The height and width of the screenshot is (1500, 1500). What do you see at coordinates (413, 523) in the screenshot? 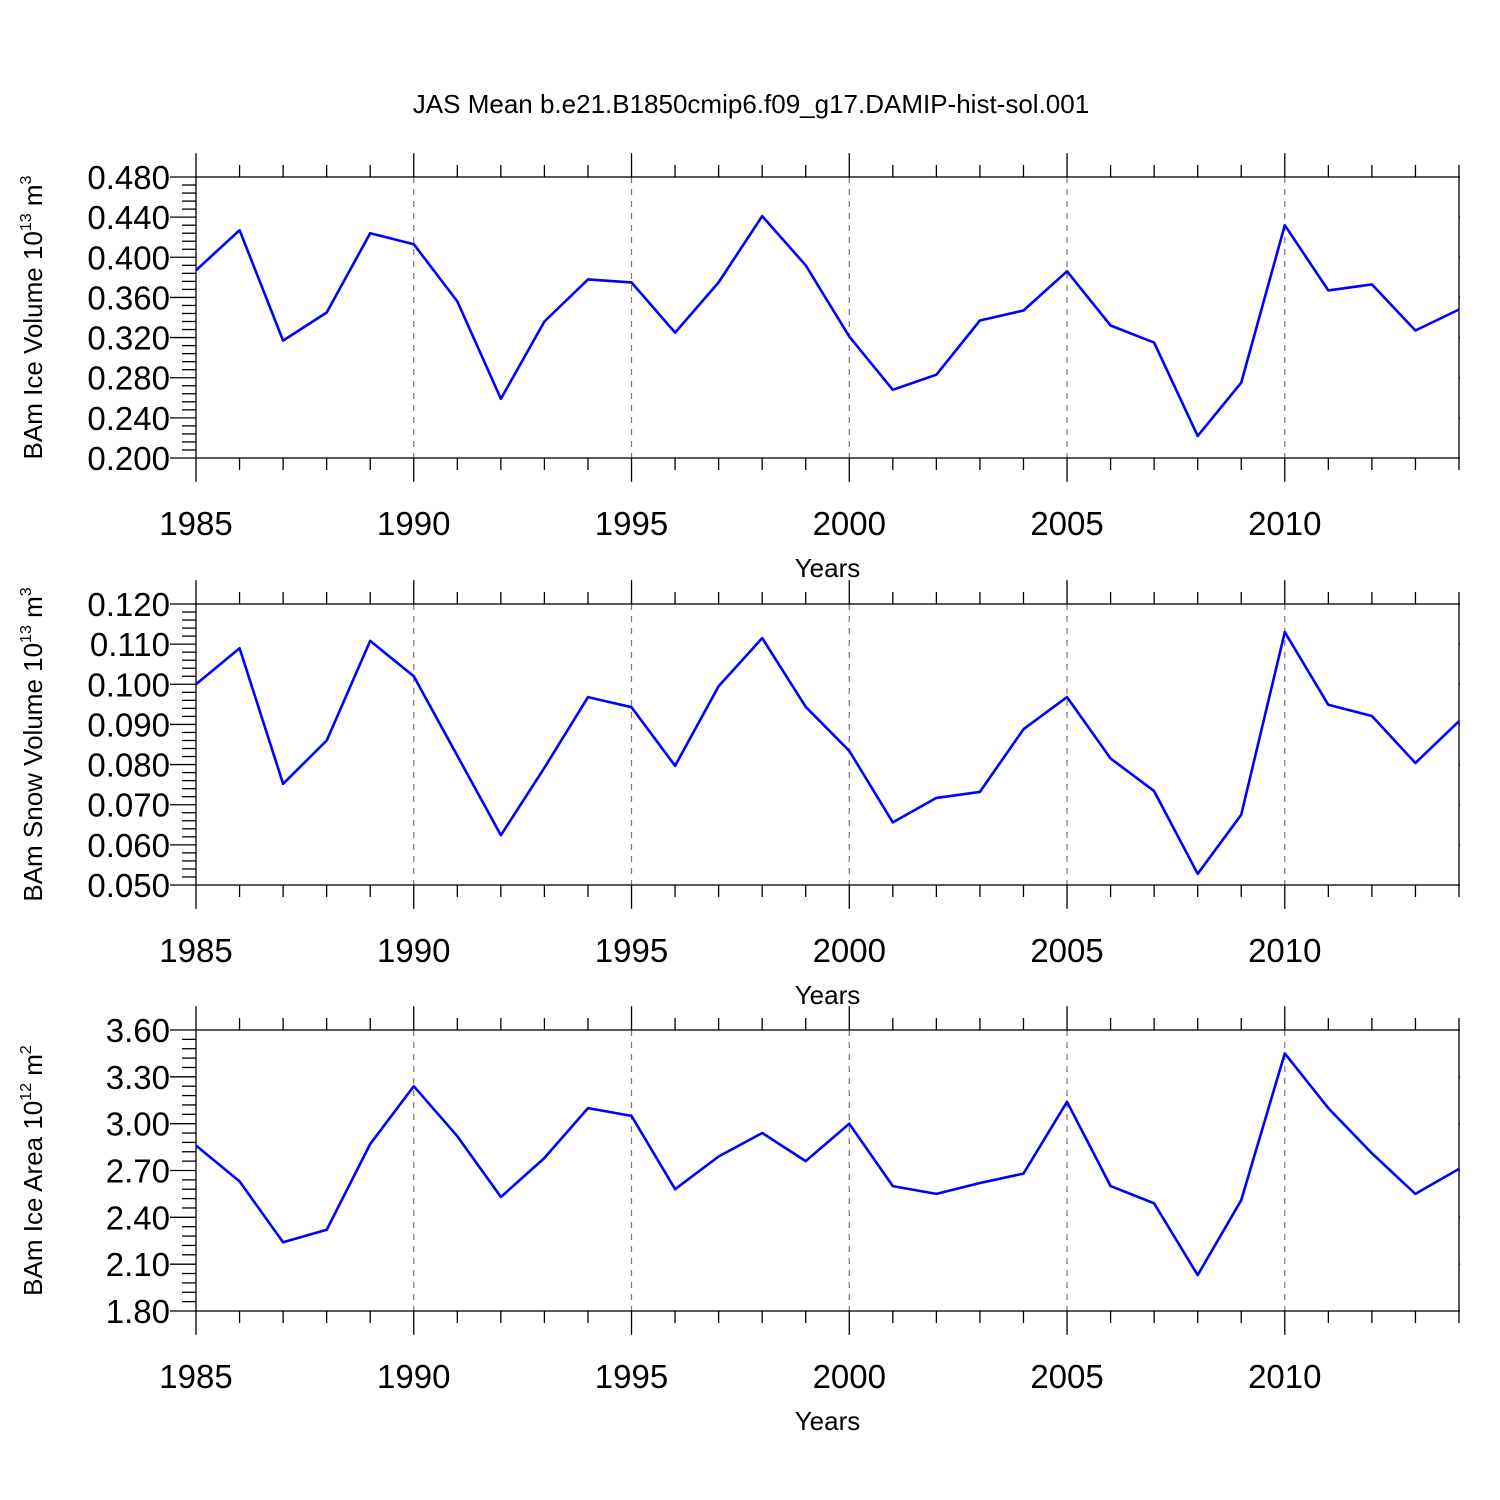
I see `x-tick-label: 1990` at bounding box center [413, 523].